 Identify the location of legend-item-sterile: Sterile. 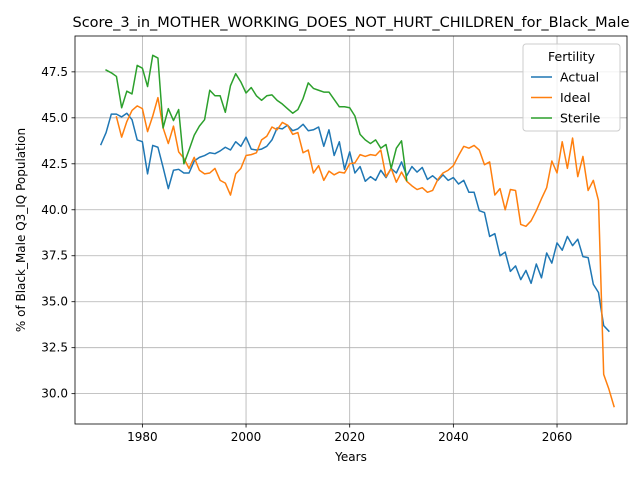
(566, 118).